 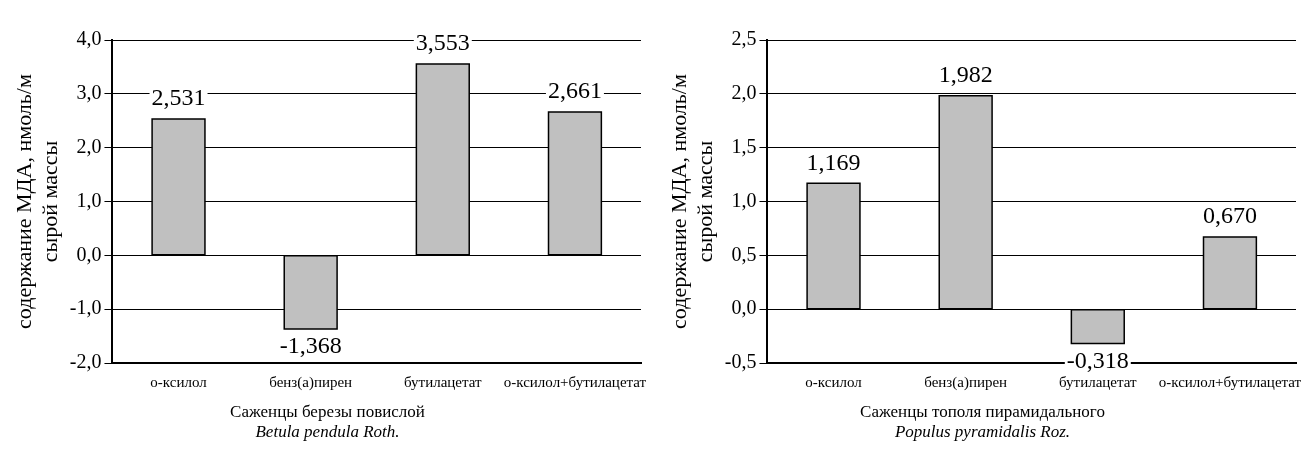 What do you see at coordinates (833, 161) in the screenshot?
I see `data-label: 1,169` at bounding box center [833, 161].